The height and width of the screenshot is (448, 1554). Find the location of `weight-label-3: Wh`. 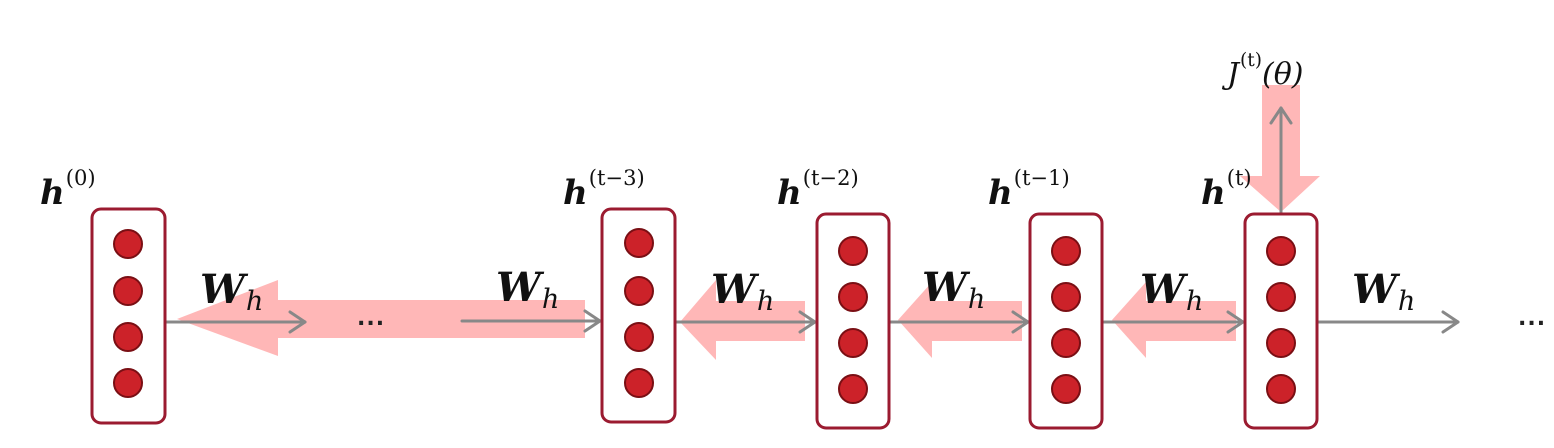

weight-label-3: Wh is located at coordinates (742, 293).